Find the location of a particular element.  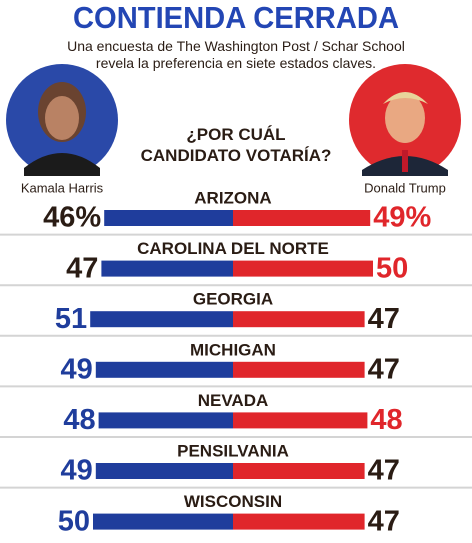

state-label: MICHIGAN is located at coordinates (233, 349).